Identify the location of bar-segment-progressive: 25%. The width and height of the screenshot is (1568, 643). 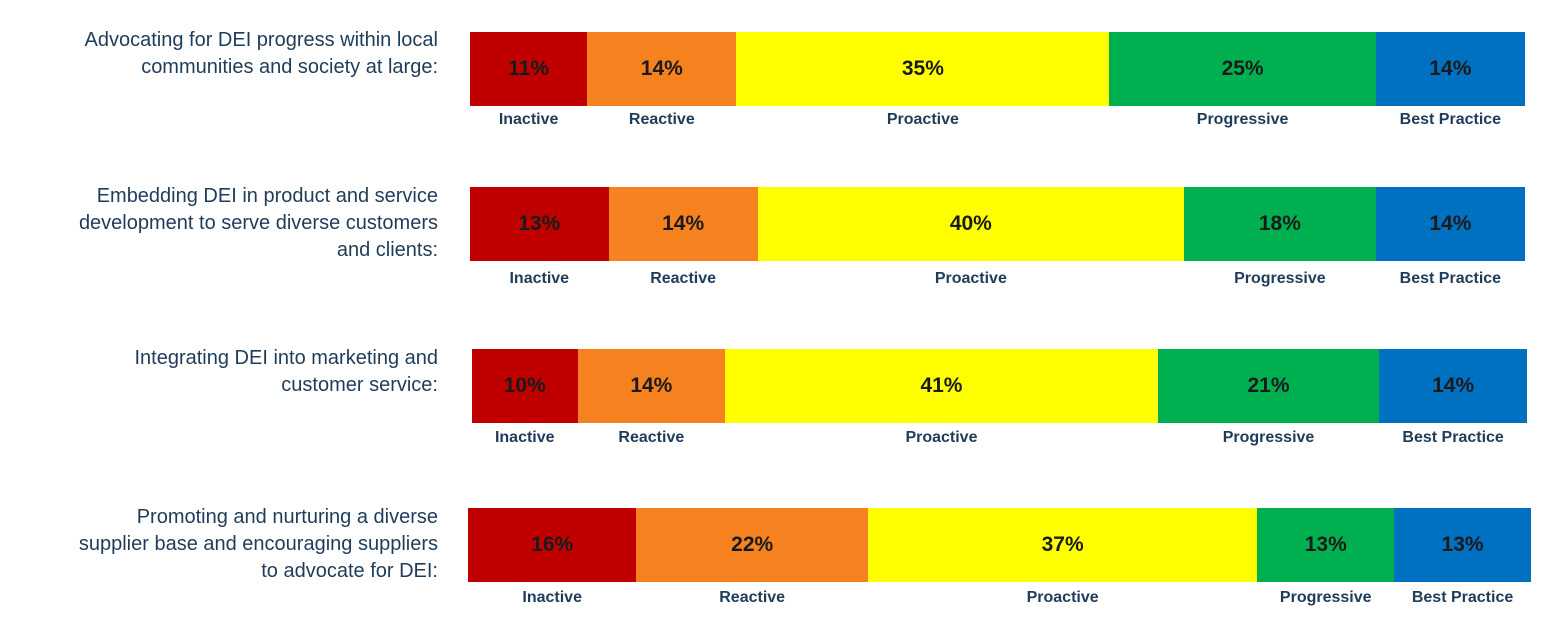
(1242, 69).